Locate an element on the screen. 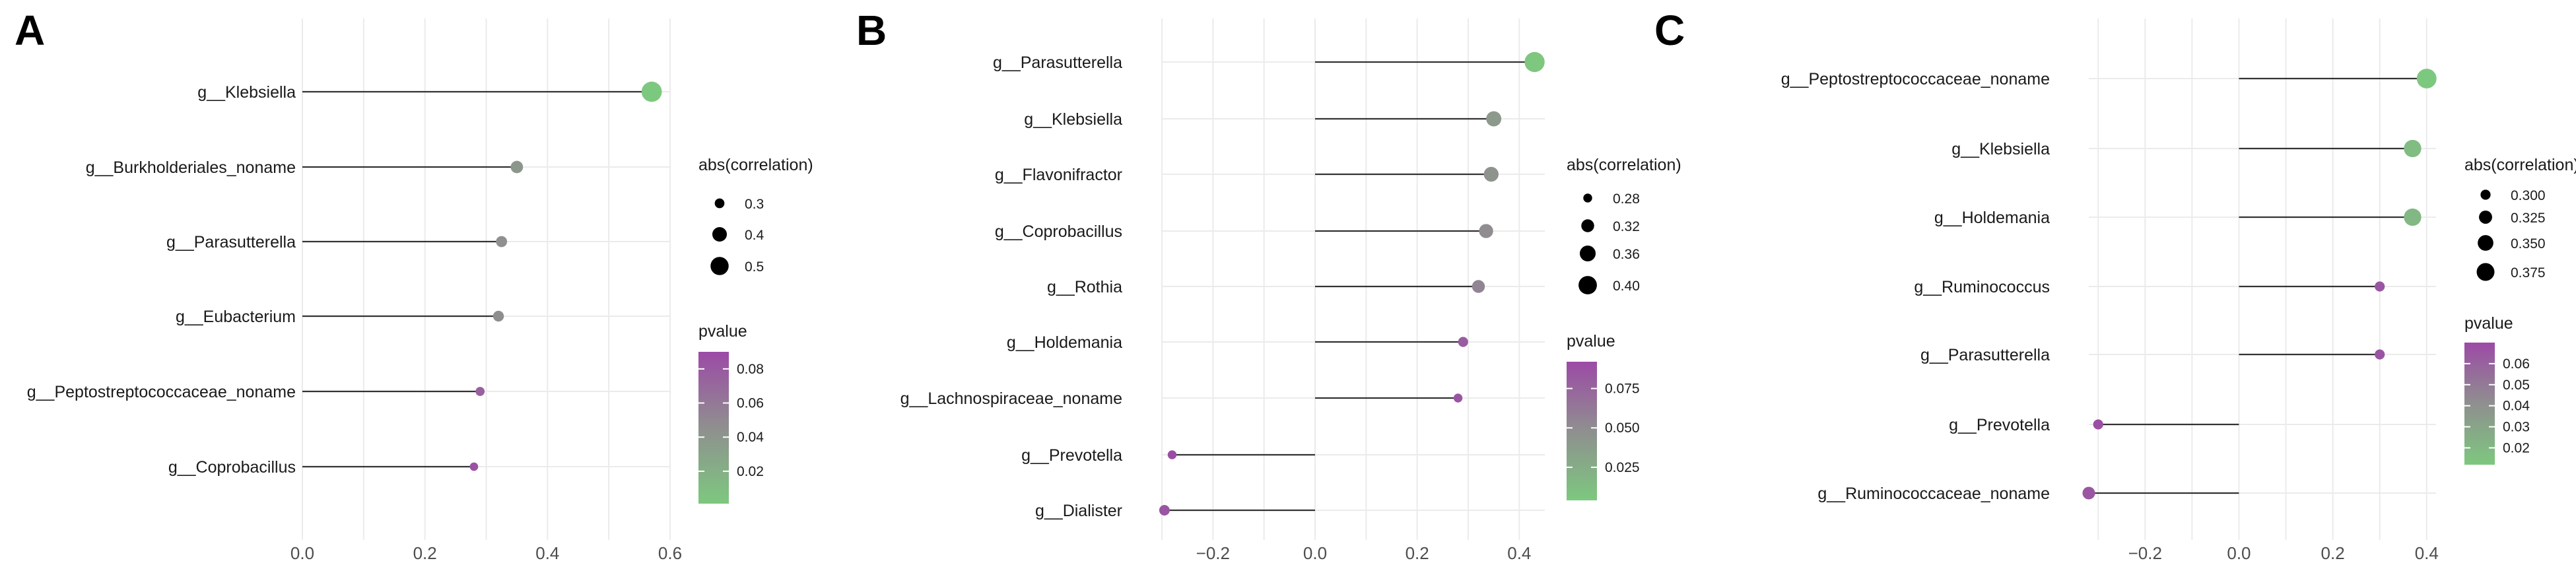  color-legend-label: 0.06 is located at coordinates (2516, 364).